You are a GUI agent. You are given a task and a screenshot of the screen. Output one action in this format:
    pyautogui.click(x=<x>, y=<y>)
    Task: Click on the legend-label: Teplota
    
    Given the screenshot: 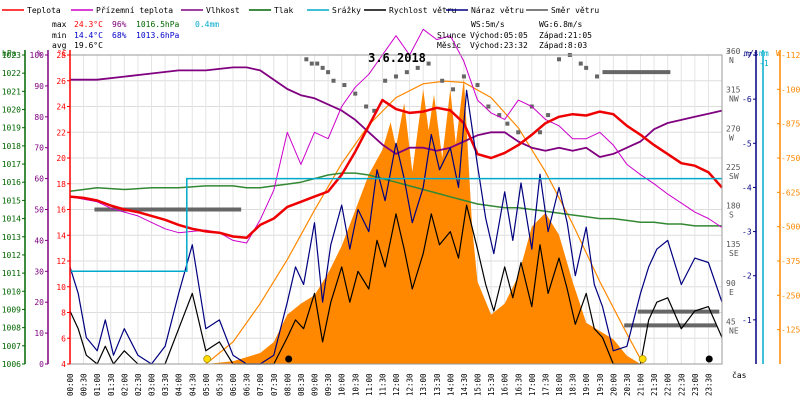 What is the action you would take?
    pyautogui.click(x=44, y=10)
    